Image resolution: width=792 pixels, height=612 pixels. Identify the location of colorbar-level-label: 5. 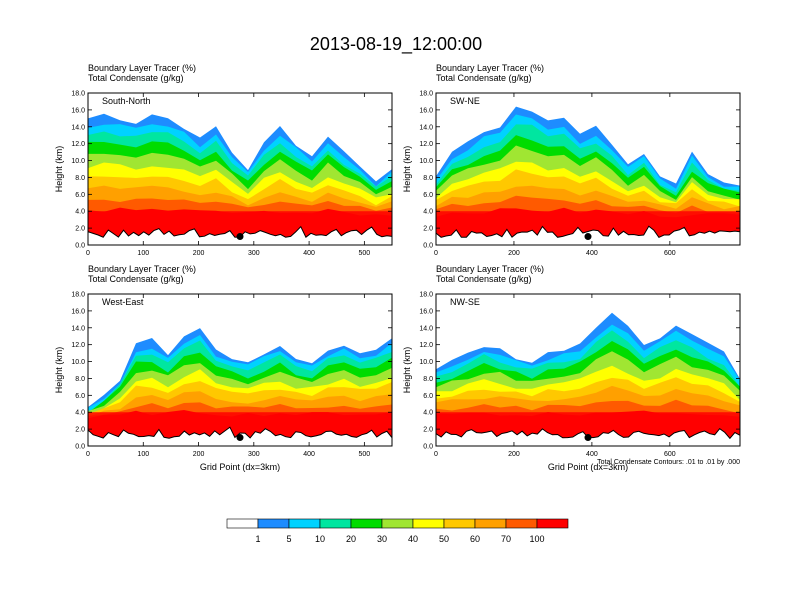
(288, 539).